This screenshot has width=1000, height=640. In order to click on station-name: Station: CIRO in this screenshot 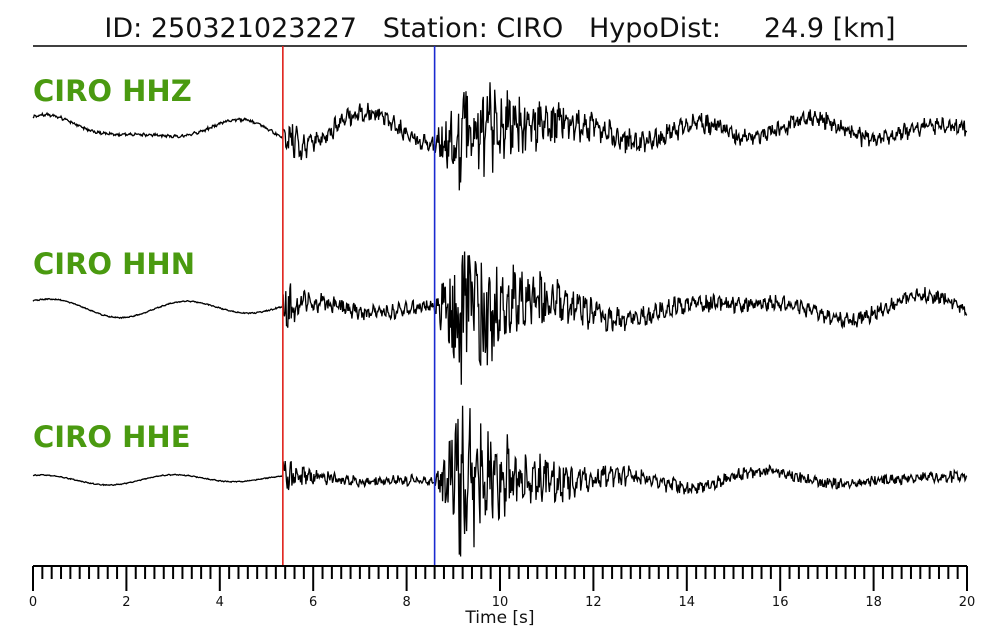, I will do `click(473, 28)`.